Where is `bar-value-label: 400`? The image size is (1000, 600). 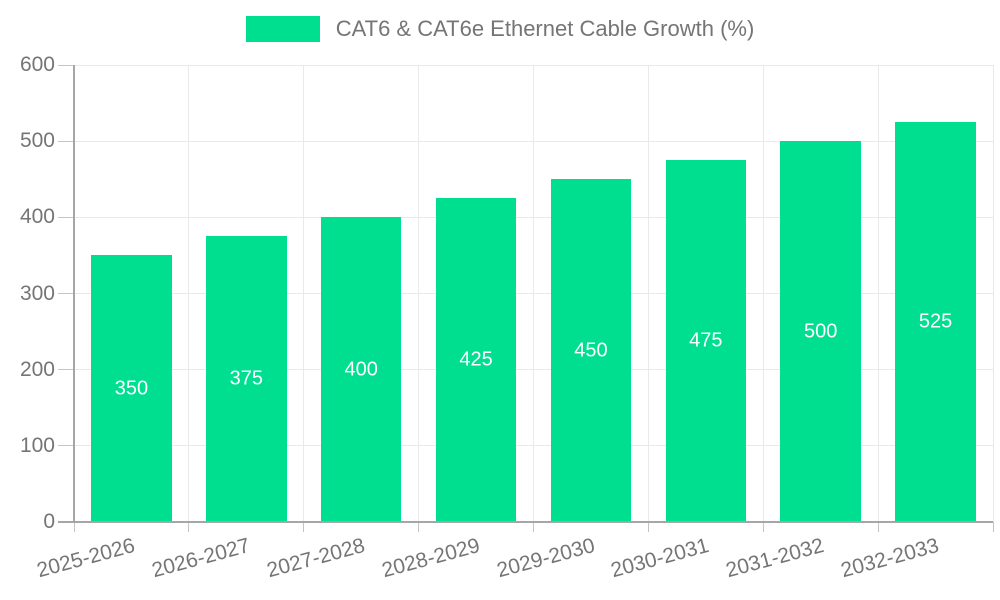
bar-value-label: 400 is located at coordinates (361, 369).